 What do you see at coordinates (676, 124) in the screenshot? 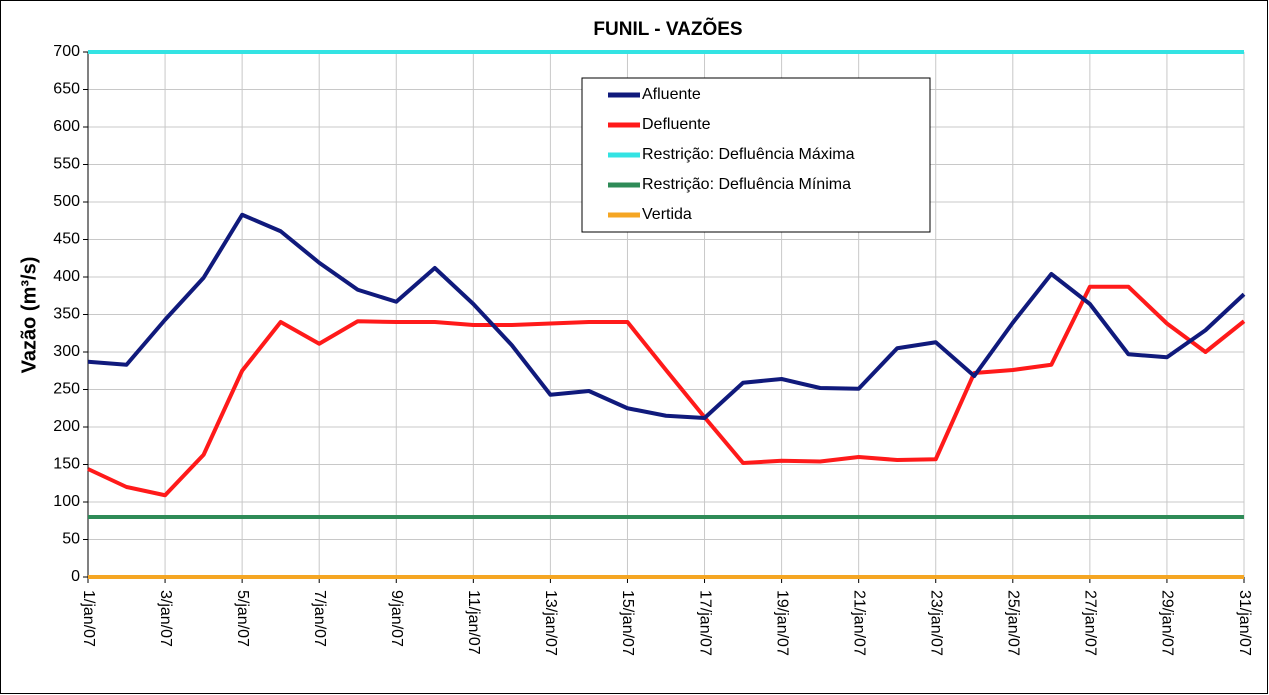
I see `legend-label: Defluente` at bounding box center [676, 124].